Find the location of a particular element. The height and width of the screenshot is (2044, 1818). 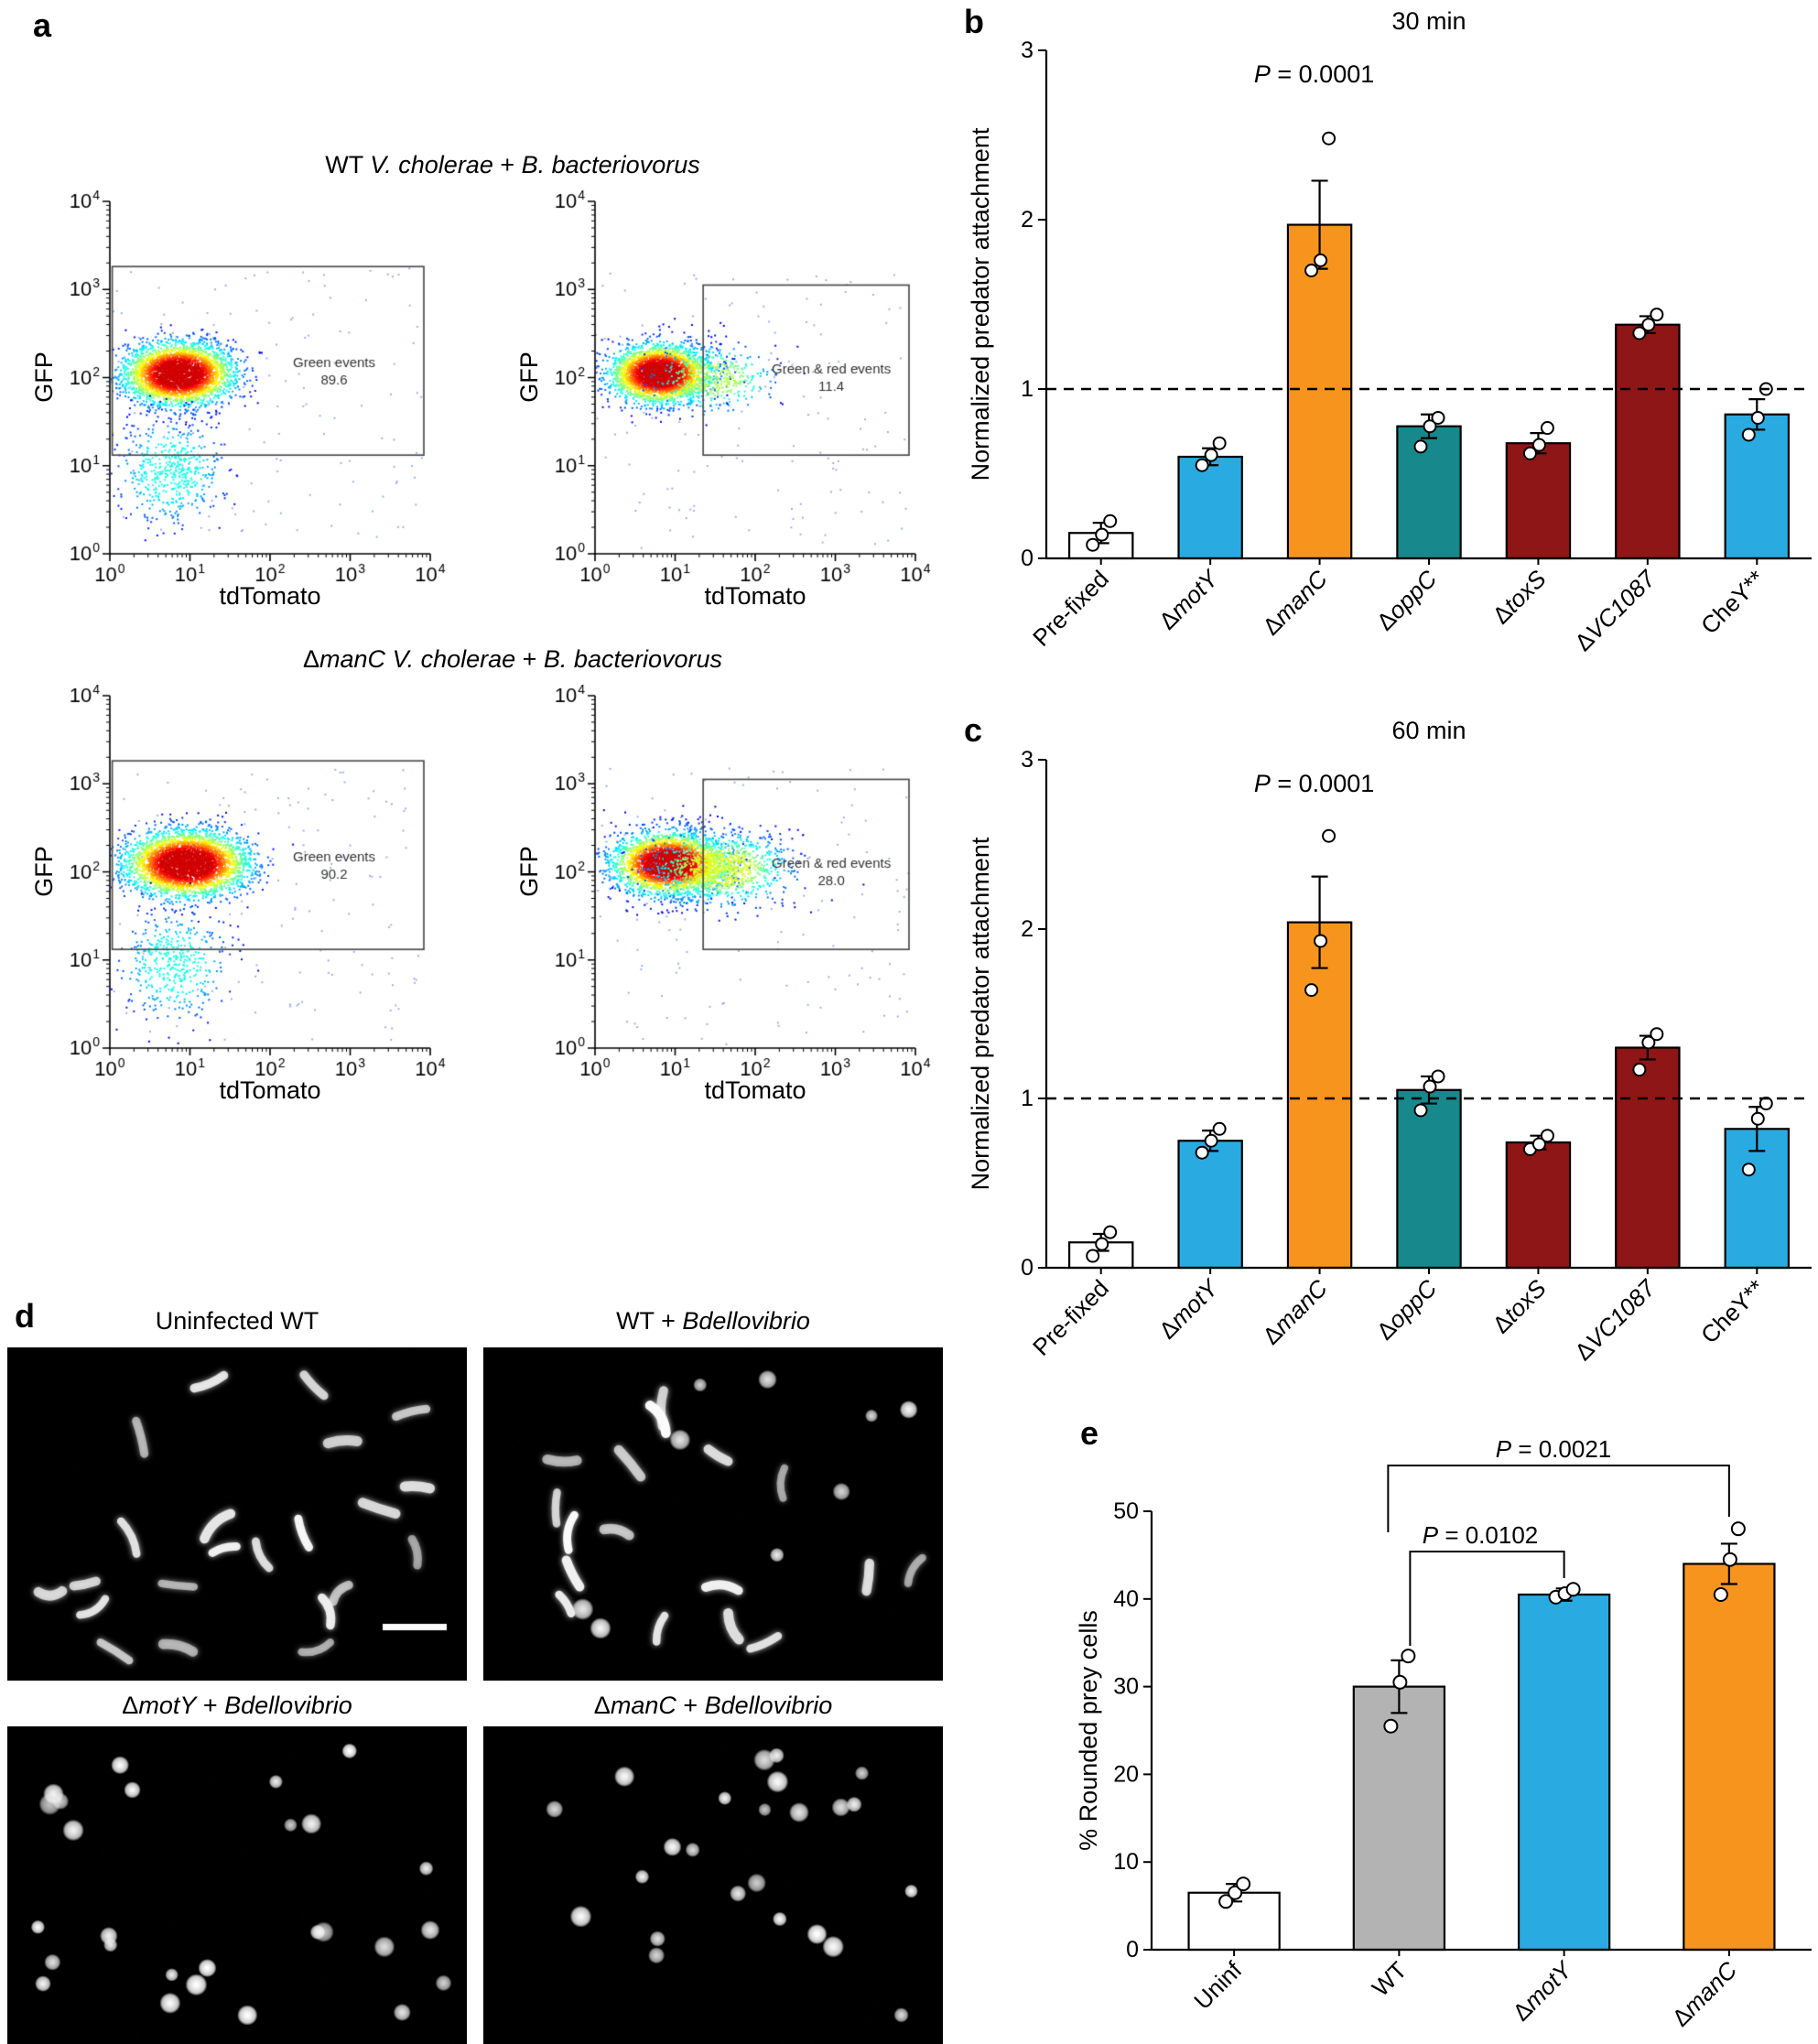

tdtomato-axis-label: tdTomato is located at coordinates (755, 596).